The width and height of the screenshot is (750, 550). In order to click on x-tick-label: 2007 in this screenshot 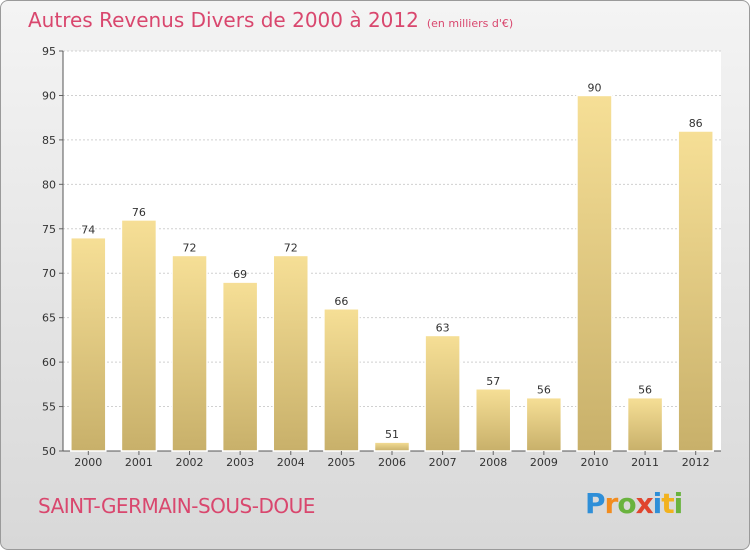, I will do `click(443, 462)`.